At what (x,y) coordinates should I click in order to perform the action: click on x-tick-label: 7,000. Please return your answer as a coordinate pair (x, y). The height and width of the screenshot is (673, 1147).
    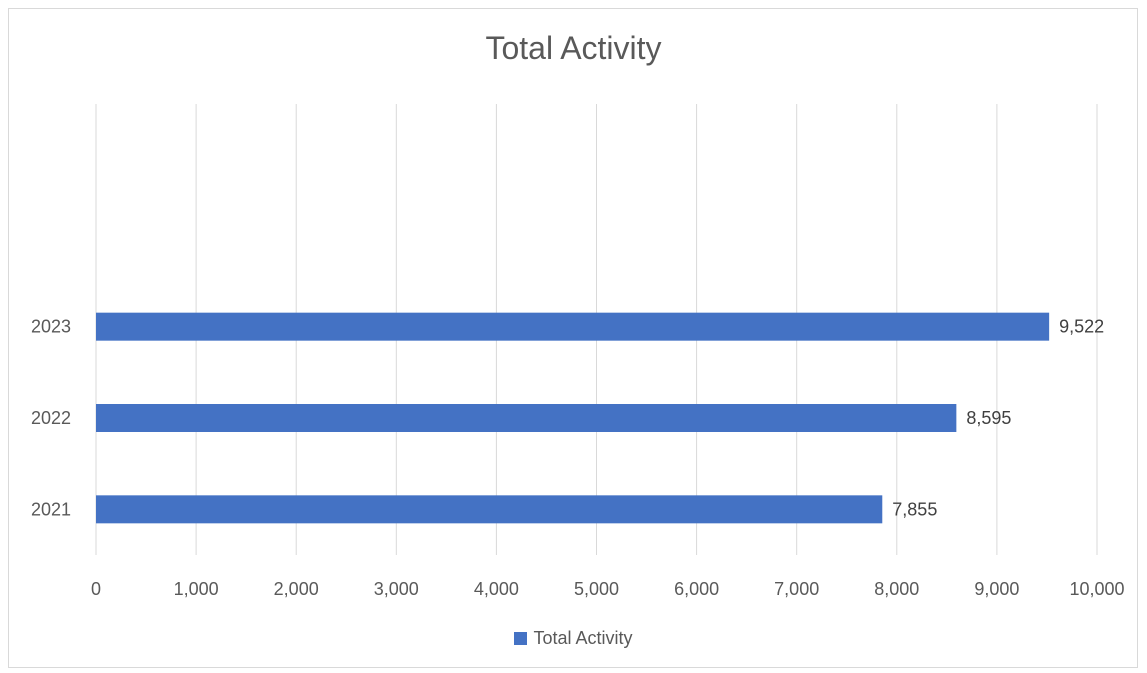
    Looking at the image, I should click on (796, 589).